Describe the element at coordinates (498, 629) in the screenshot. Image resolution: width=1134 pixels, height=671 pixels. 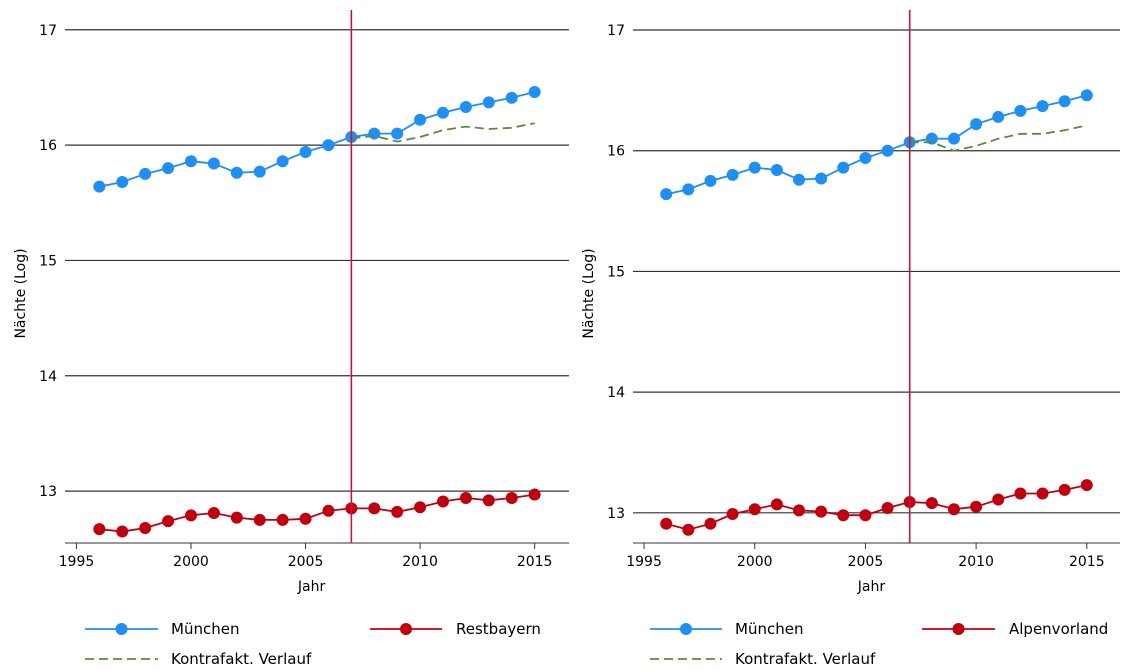
I see `legend-label: Restbayern` at that location.